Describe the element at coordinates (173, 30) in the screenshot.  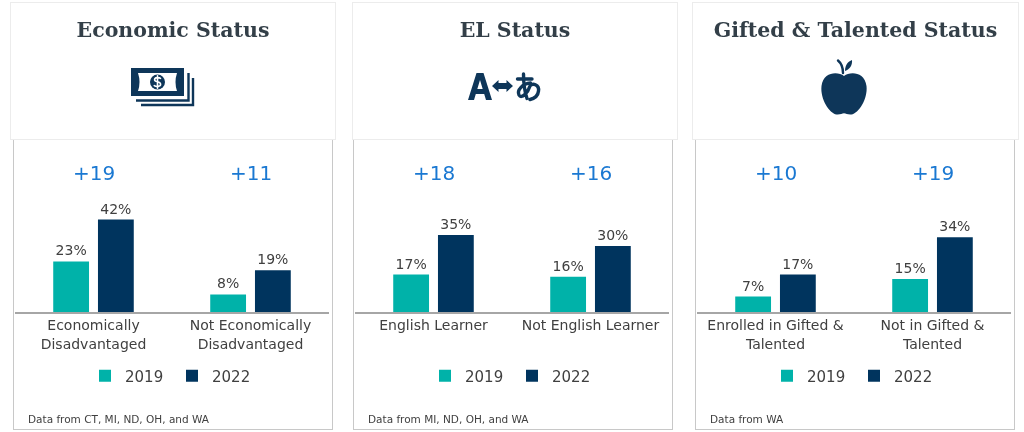
I see `chart-title: Economic Status` at that location.